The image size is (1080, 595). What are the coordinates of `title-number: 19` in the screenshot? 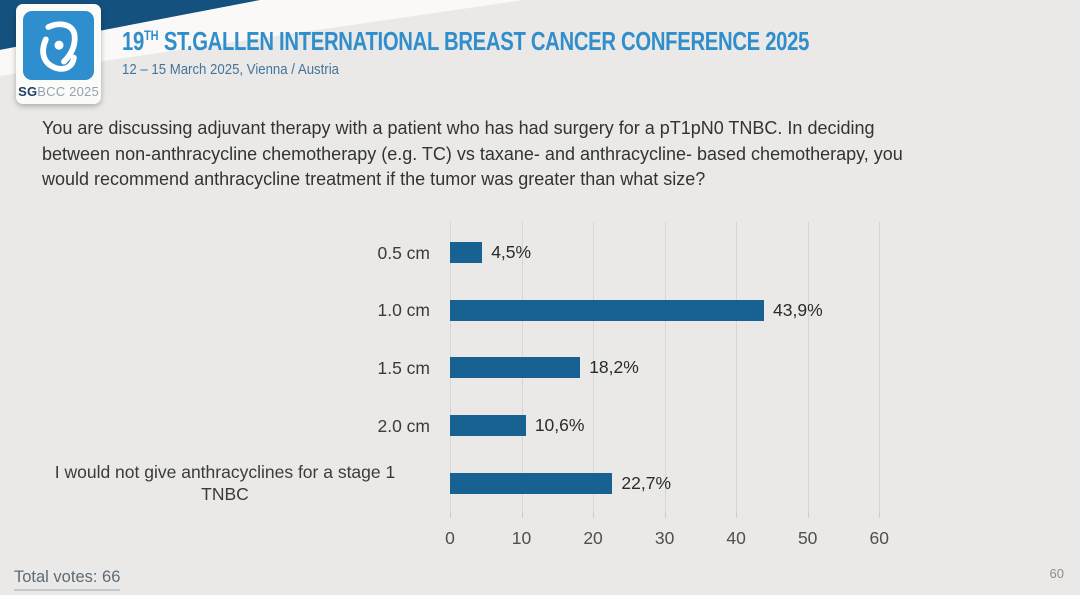 It's located at (133, 41).